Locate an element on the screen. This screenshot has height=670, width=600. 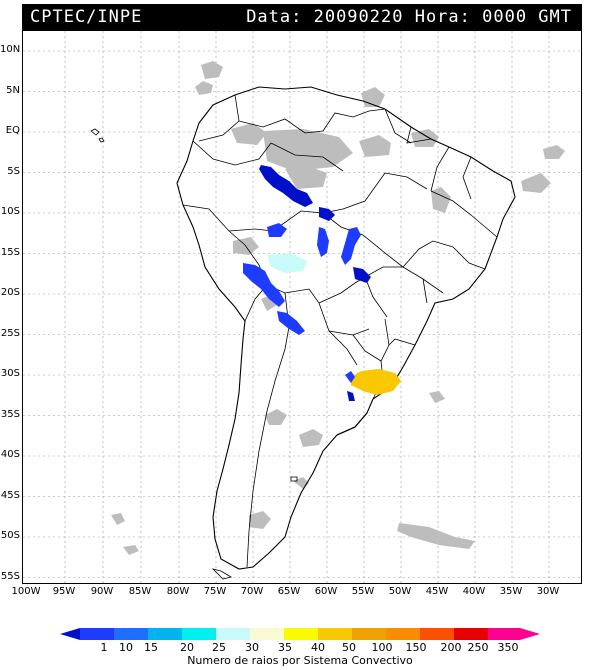
lat-label-30s: 30S is located at coordinates (10, 373).